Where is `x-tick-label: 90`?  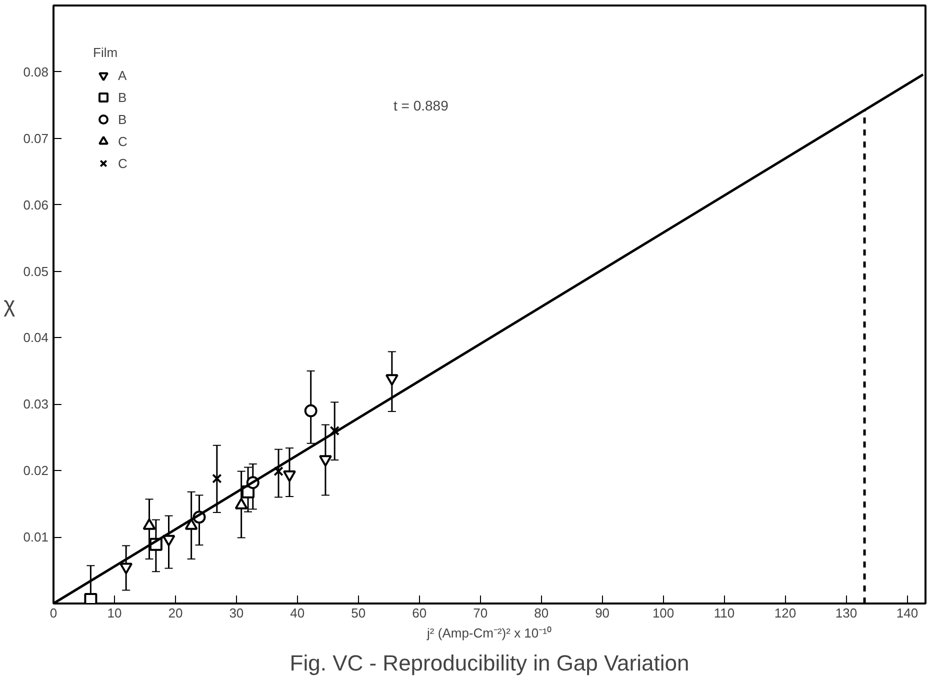
x-tick-label: 90 is located at coordinates (602, 613).